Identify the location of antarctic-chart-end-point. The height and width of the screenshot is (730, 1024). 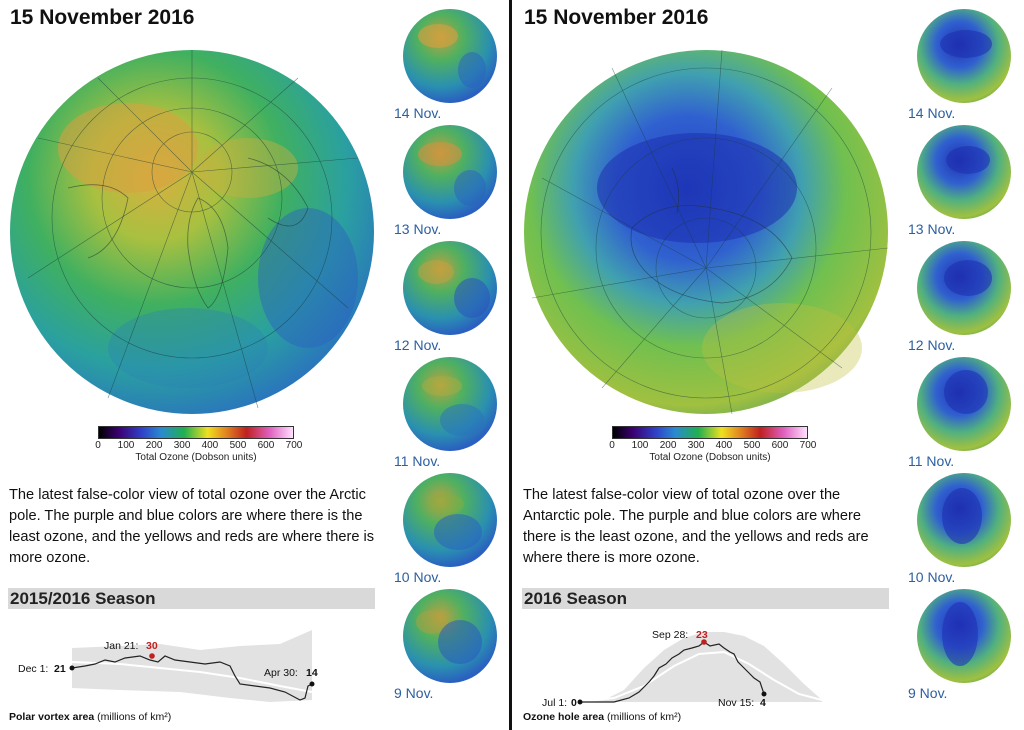
(764, 694).